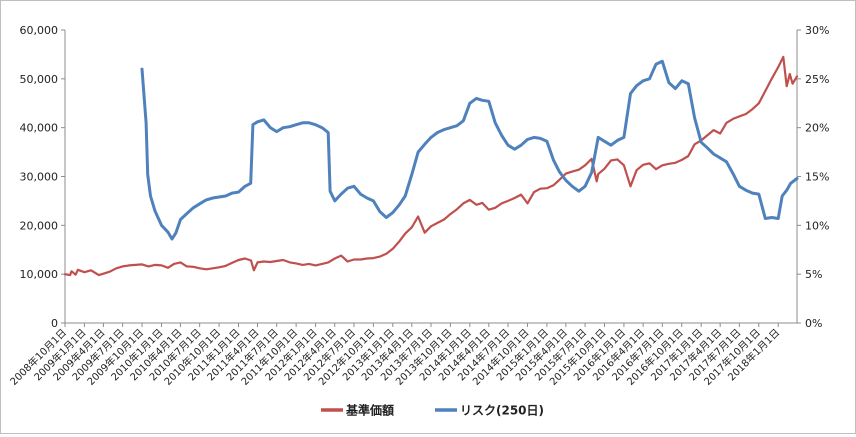  I want to click on legend-label-1: 基準価額, so click(369, 410).